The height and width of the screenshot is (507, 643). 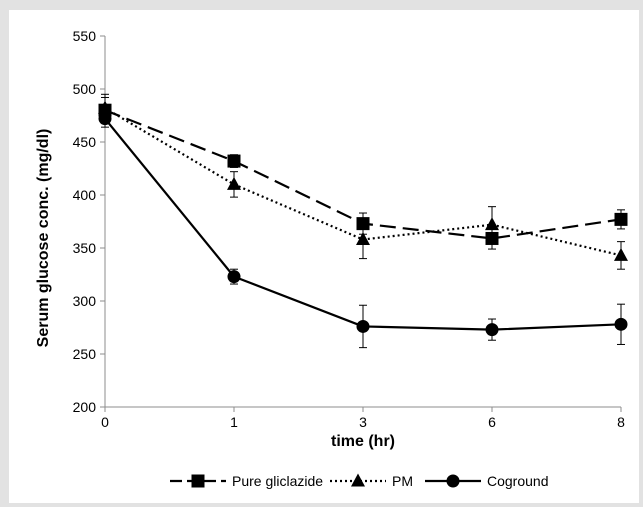 What do you see at coordinates (85, 248) in the screenshot?
I see `y-tick-label: 350` at bounding box center [85, 248].